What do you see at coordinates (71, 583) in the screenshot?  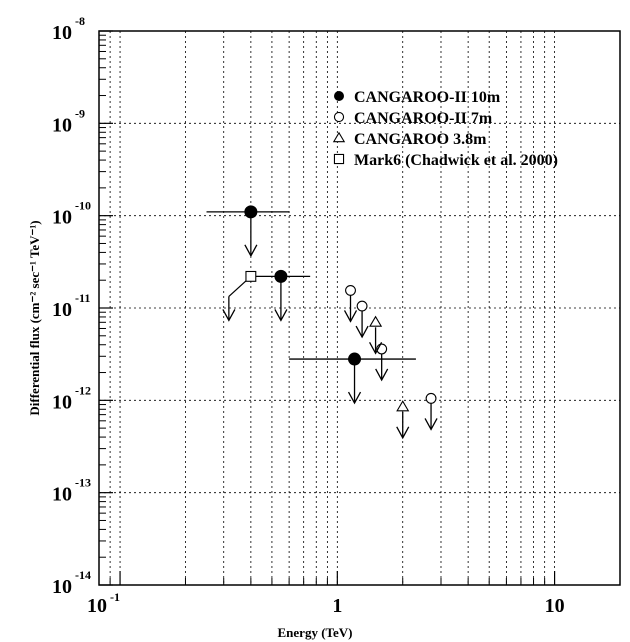 I see `y-tick-label: 10⁻¹⁴` at bounding box center [71, 583].